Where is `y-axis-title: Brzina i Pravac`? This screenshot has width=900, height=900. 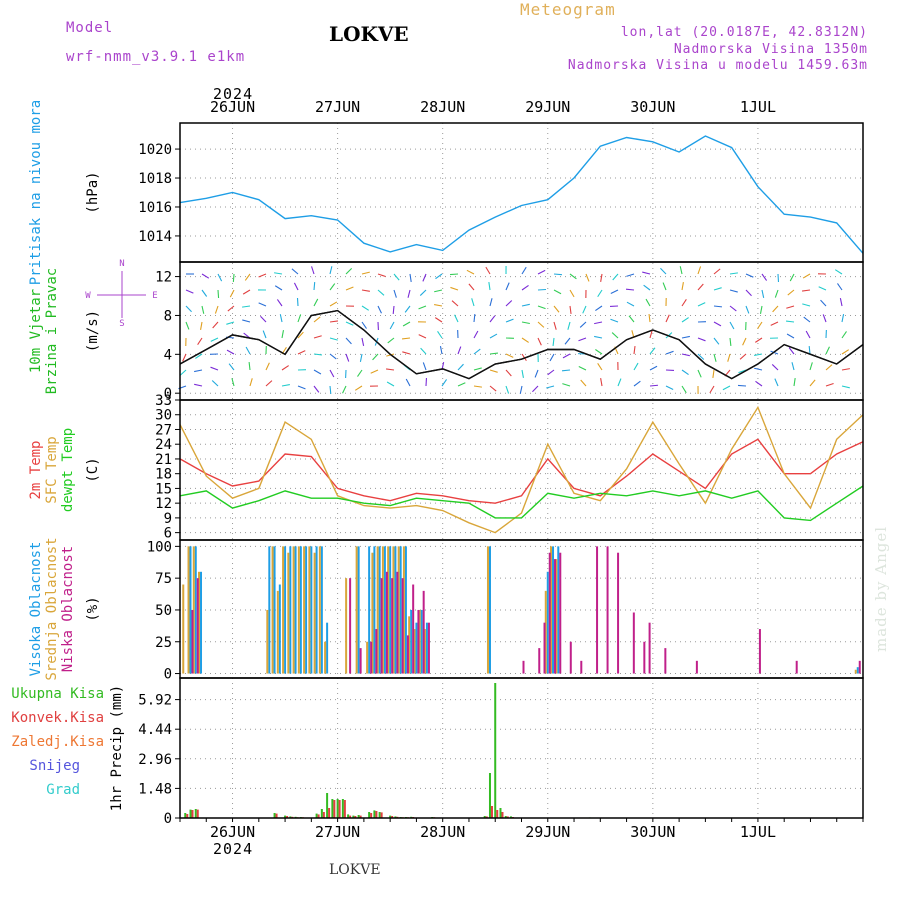
y-axis-title: Brzina i Pravac is located at coordinates (52, 331).